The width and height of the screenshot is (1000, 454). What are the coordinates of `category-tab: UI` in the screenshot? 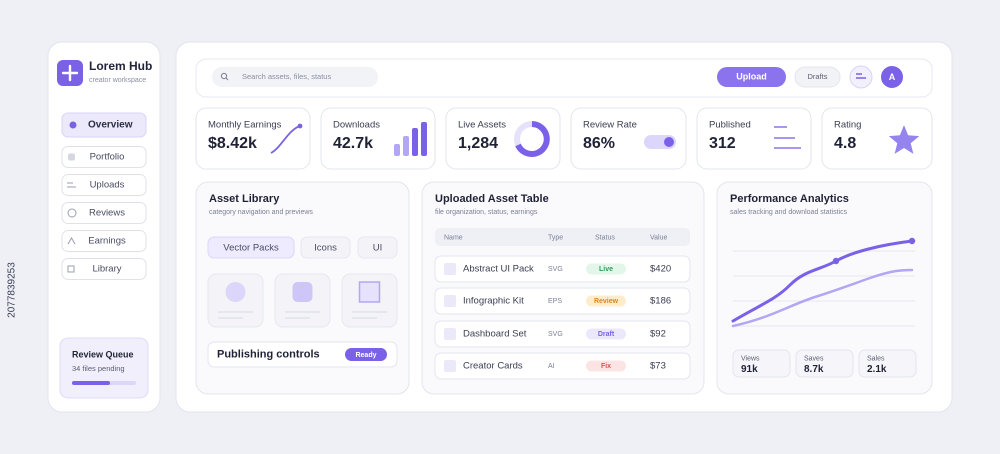 It's located at (377, 247).